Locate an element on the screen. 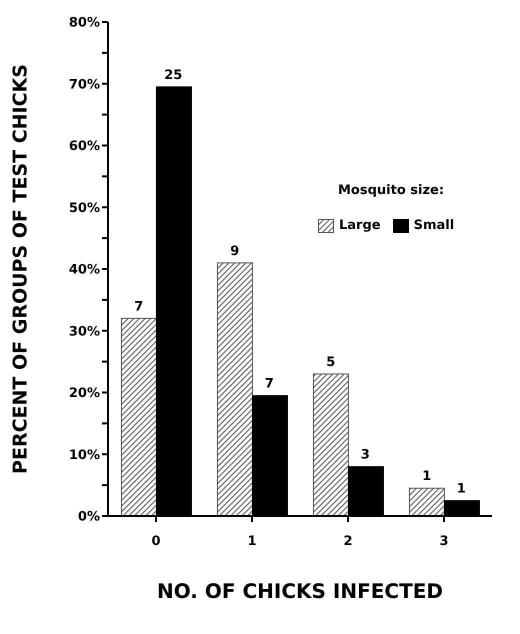  y-tick-label: 20% is located at coordinates (84, 394).